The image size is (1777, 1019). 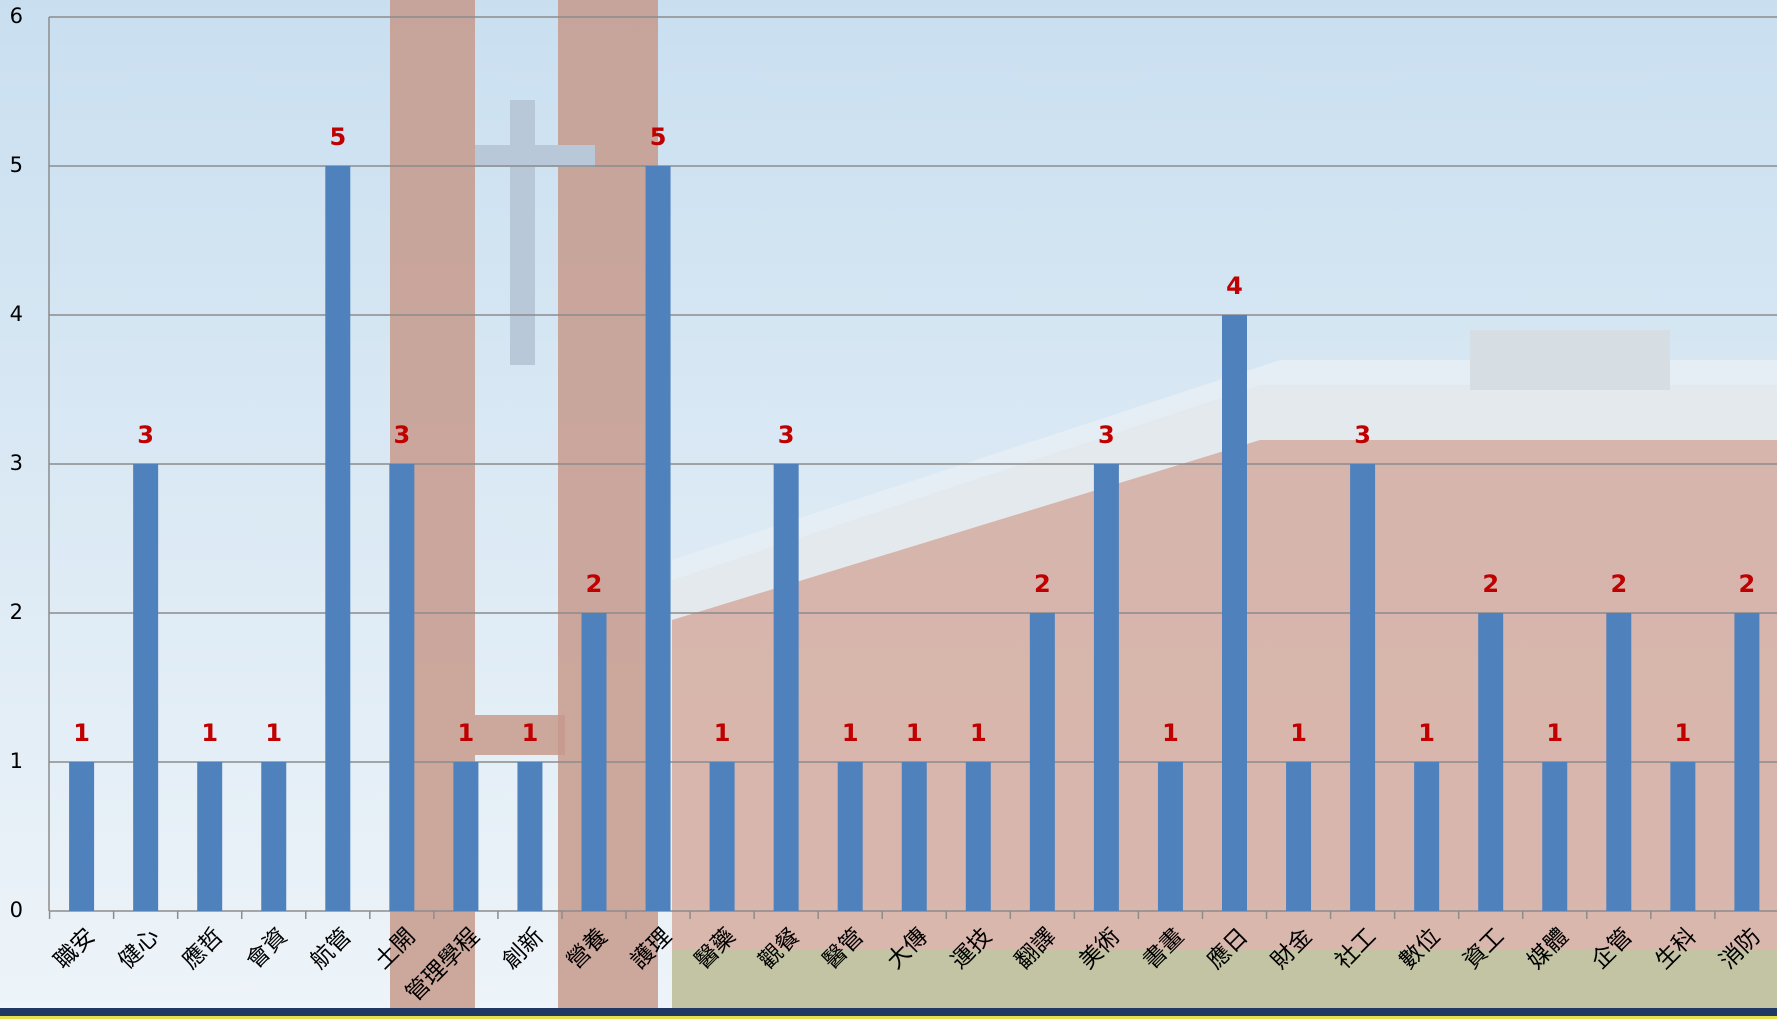 I want to click on y-tick-label: 0, so click(x=16, y=910).